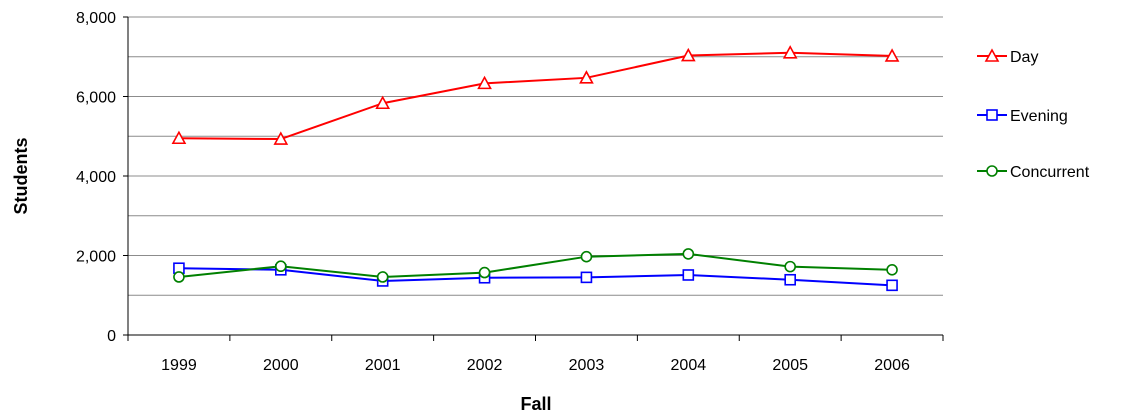  What do you see at coordinates (992, 55) in the screenshot?
I see `legend-marker-day` at bounding box center [992, 55].